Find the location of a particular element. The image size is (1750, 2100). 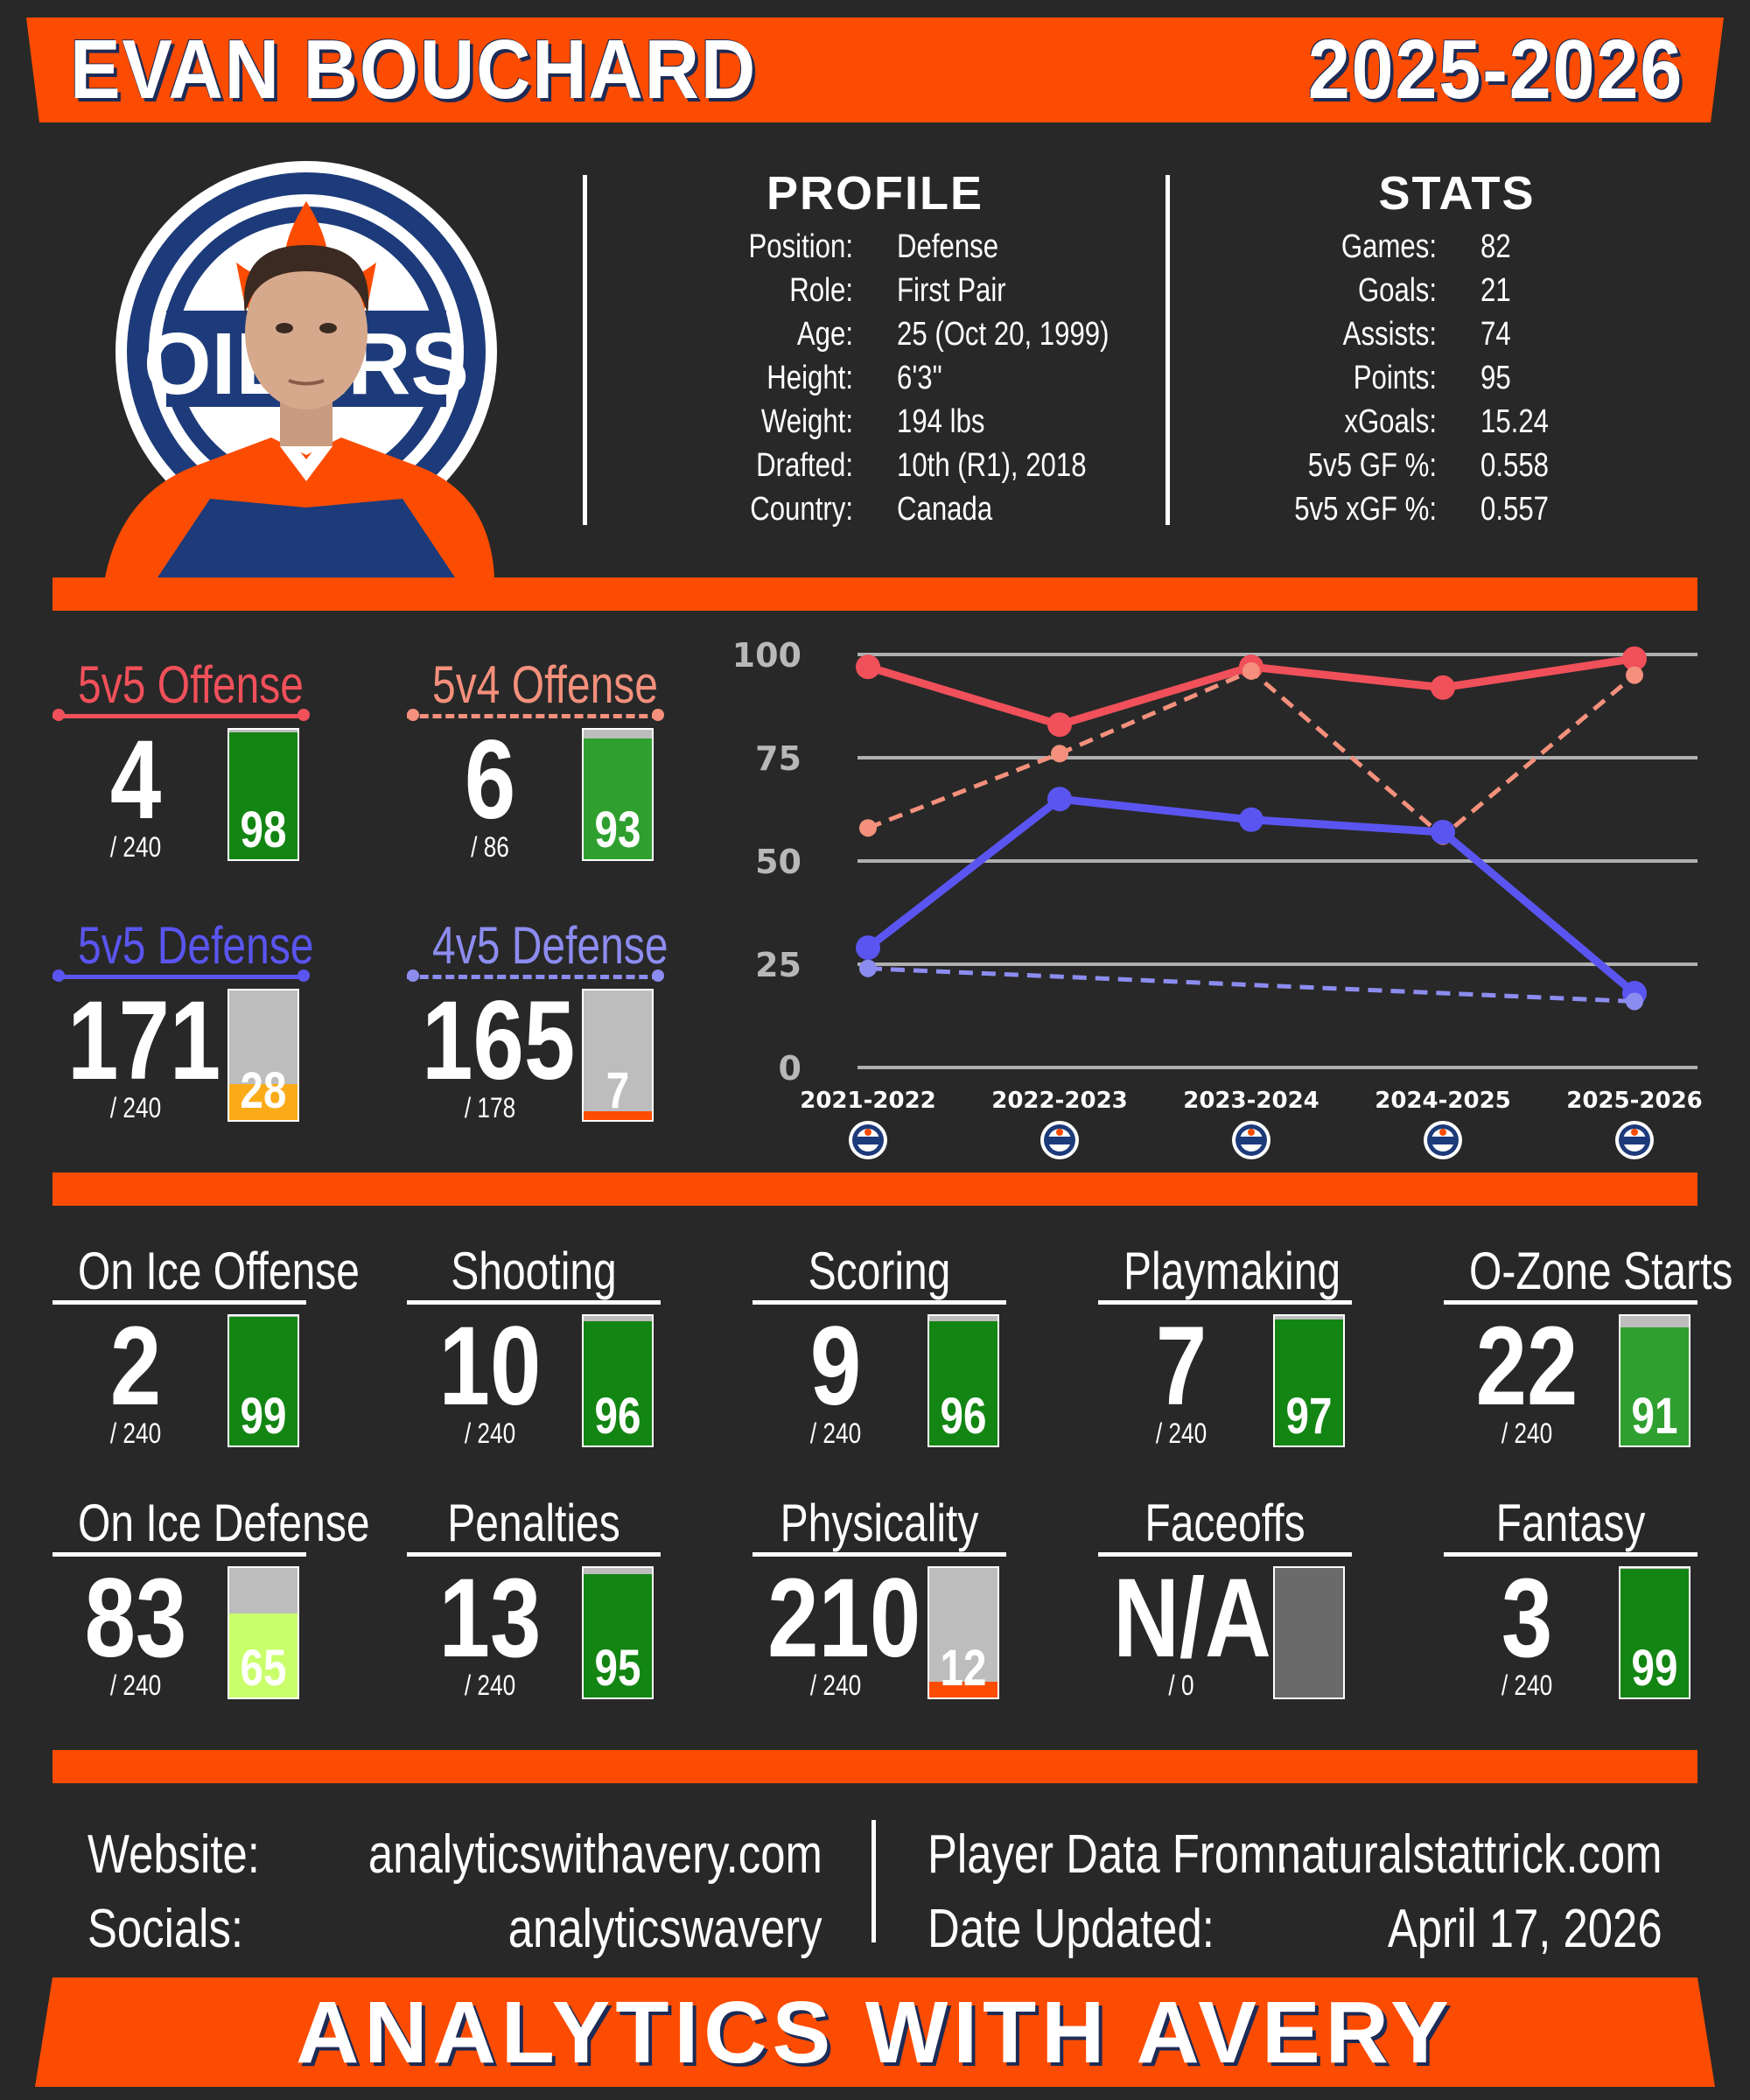

footer-banner: ANALYTICS WITH AVERY is located at coordinates (875, 2032).